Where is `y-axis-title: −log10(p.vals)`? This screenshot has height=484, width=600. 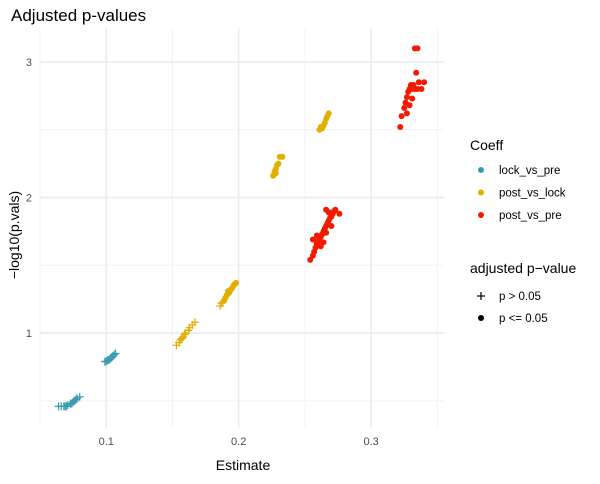 y-axis-title: −log10(p.vals) is located at coordinates (14, 235).